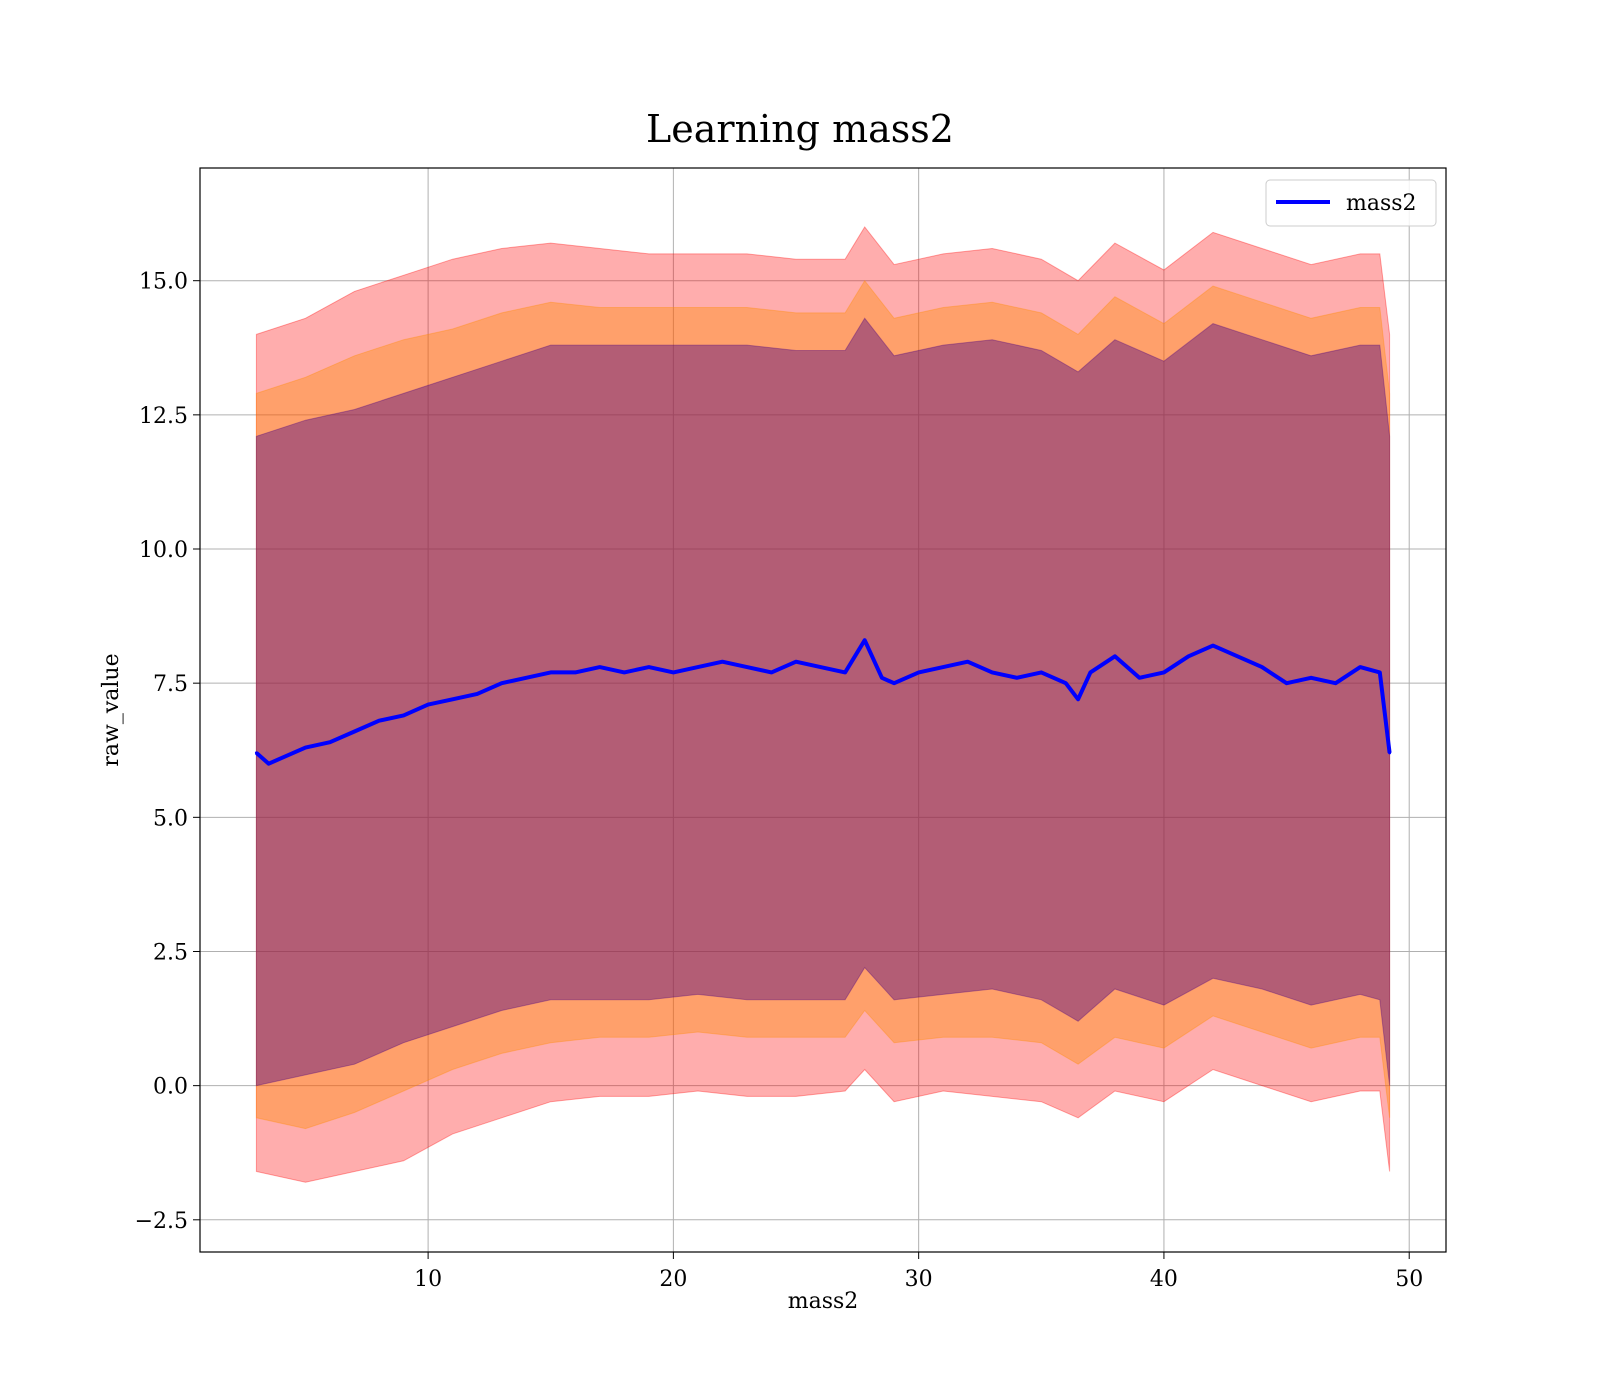 The image size is (1600, 1400). I want to click on y-tick-label: 0.0, so click(170, 1087).